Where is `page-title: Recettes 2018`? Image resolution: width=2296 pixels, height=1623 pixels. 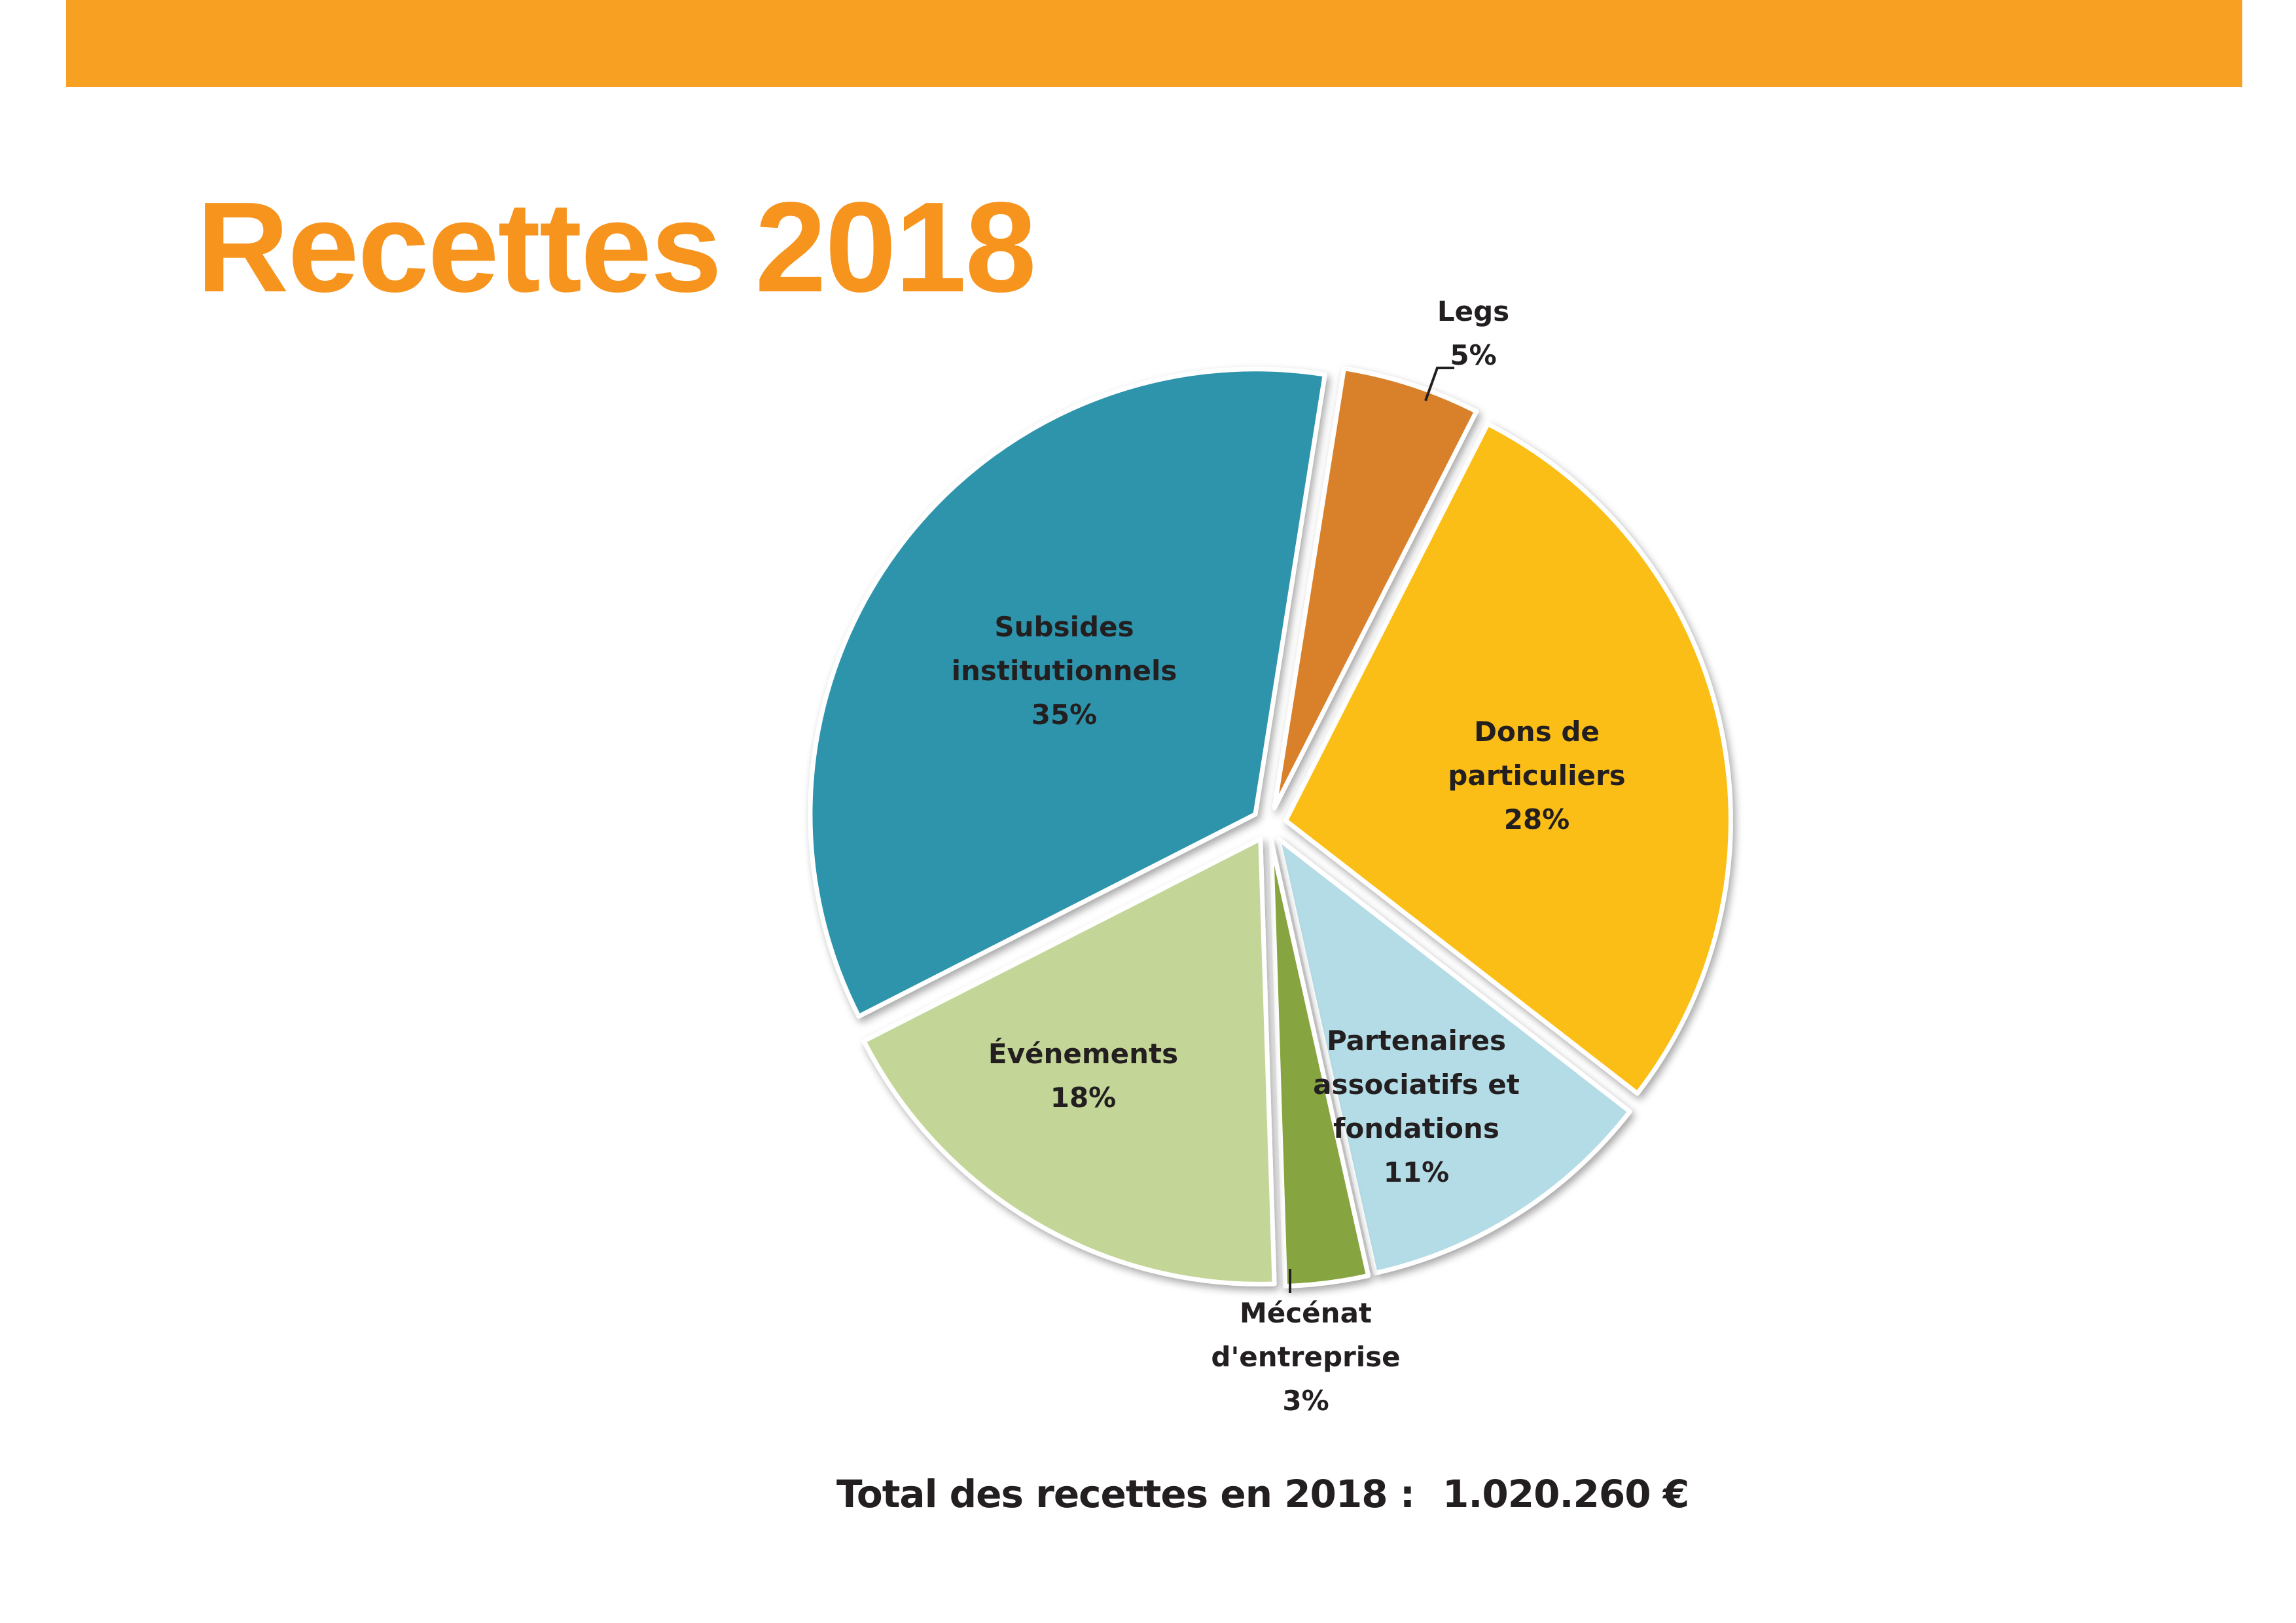
page-title: Recettes 2018 is located at coordinates (616, 247).